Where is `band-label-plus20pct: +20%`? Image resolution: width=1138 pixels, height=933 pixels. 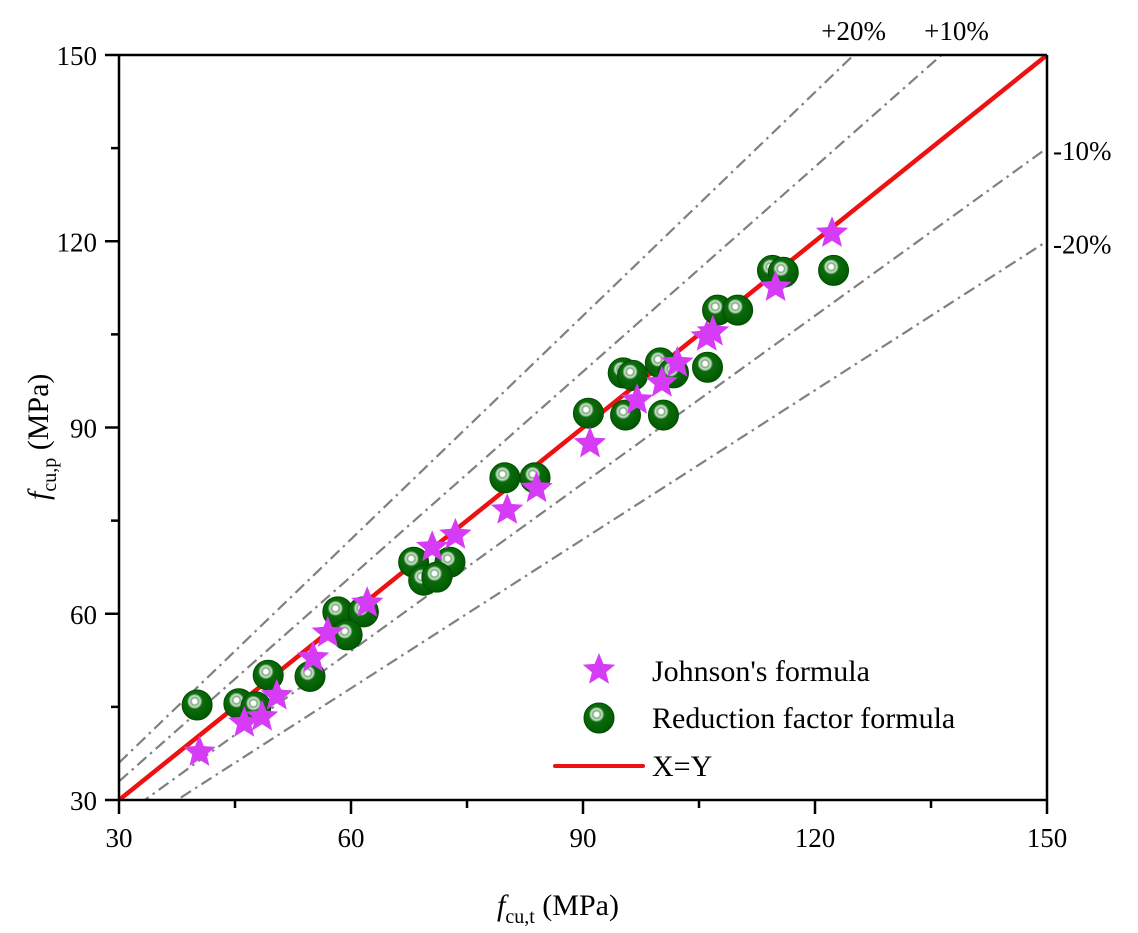 band-label-plus20pct: +20% is located at coordinates (853, 31).